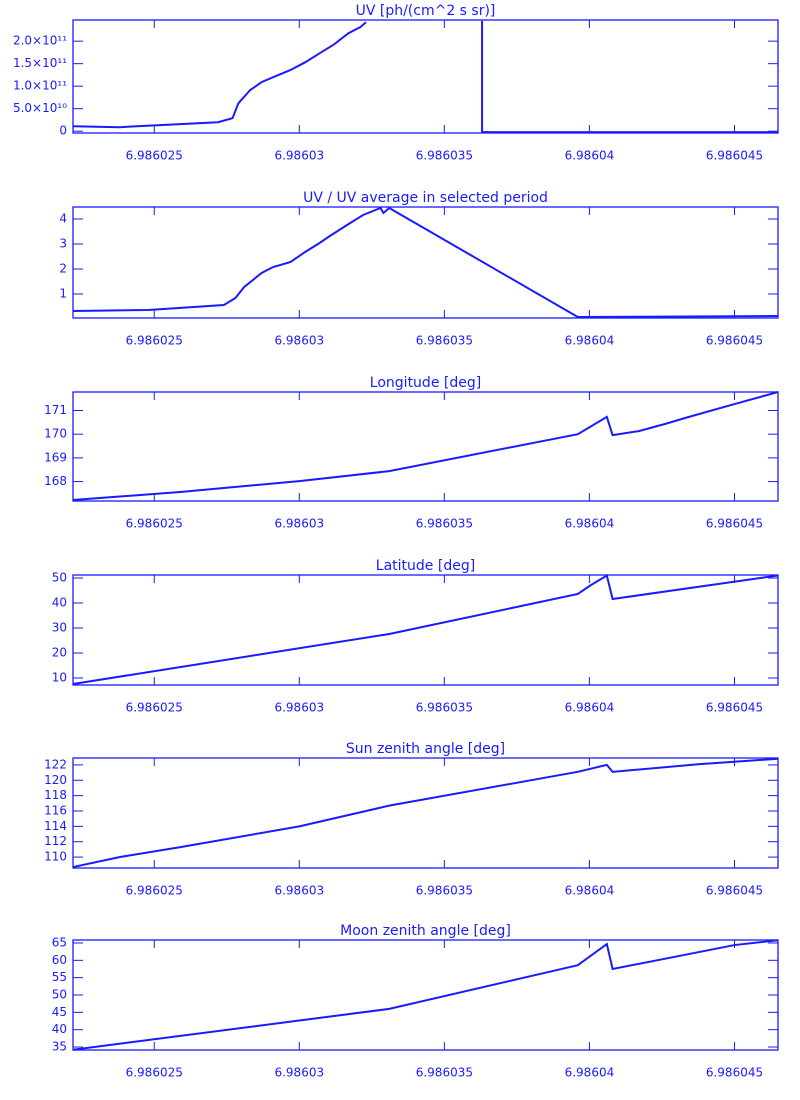 This screenshot has width=800, height=1100. What do you see at coordinates (55, 841) in the screenshot?
I see `y-tick-label: 112` at bounding box center [55, 841].